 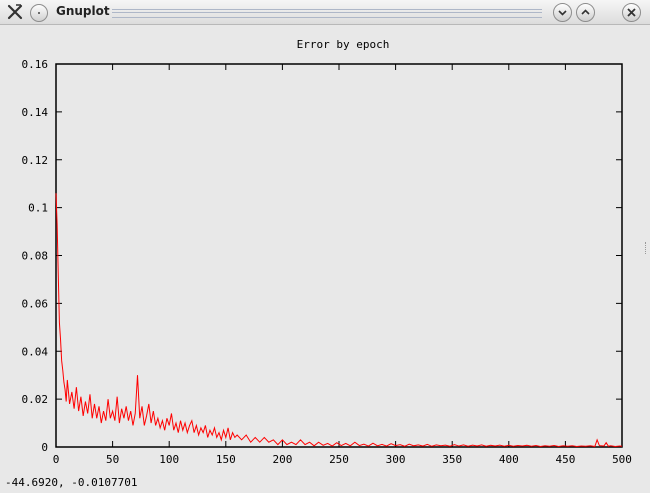 I want to click on window-menu-icon, so click(x=39, y=13).